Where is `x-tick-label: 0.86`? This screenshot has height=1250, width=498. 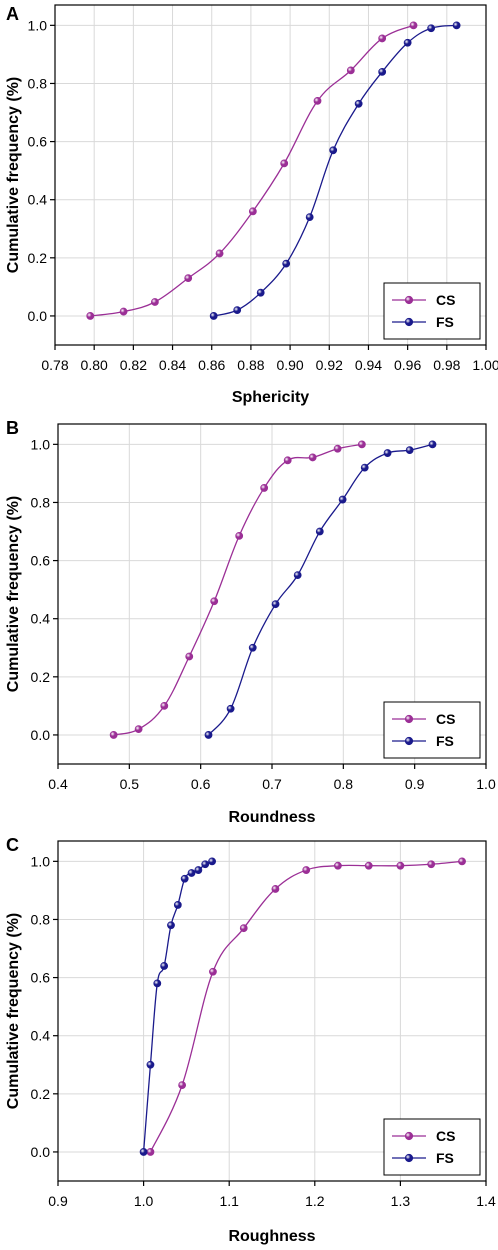 x-tick-label: 0.86 is located at coordinates (211, 365).